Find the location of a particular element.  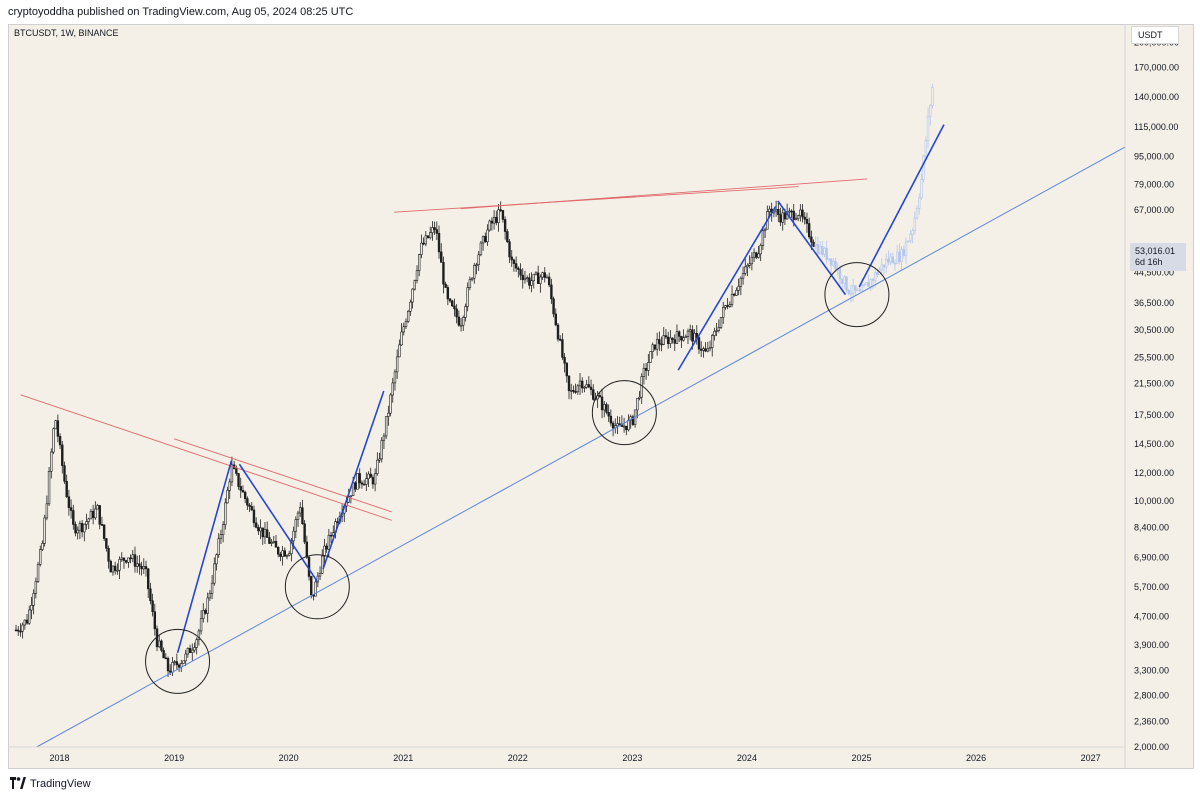

currency-label: USDT is located at coordinates (1150, 35).